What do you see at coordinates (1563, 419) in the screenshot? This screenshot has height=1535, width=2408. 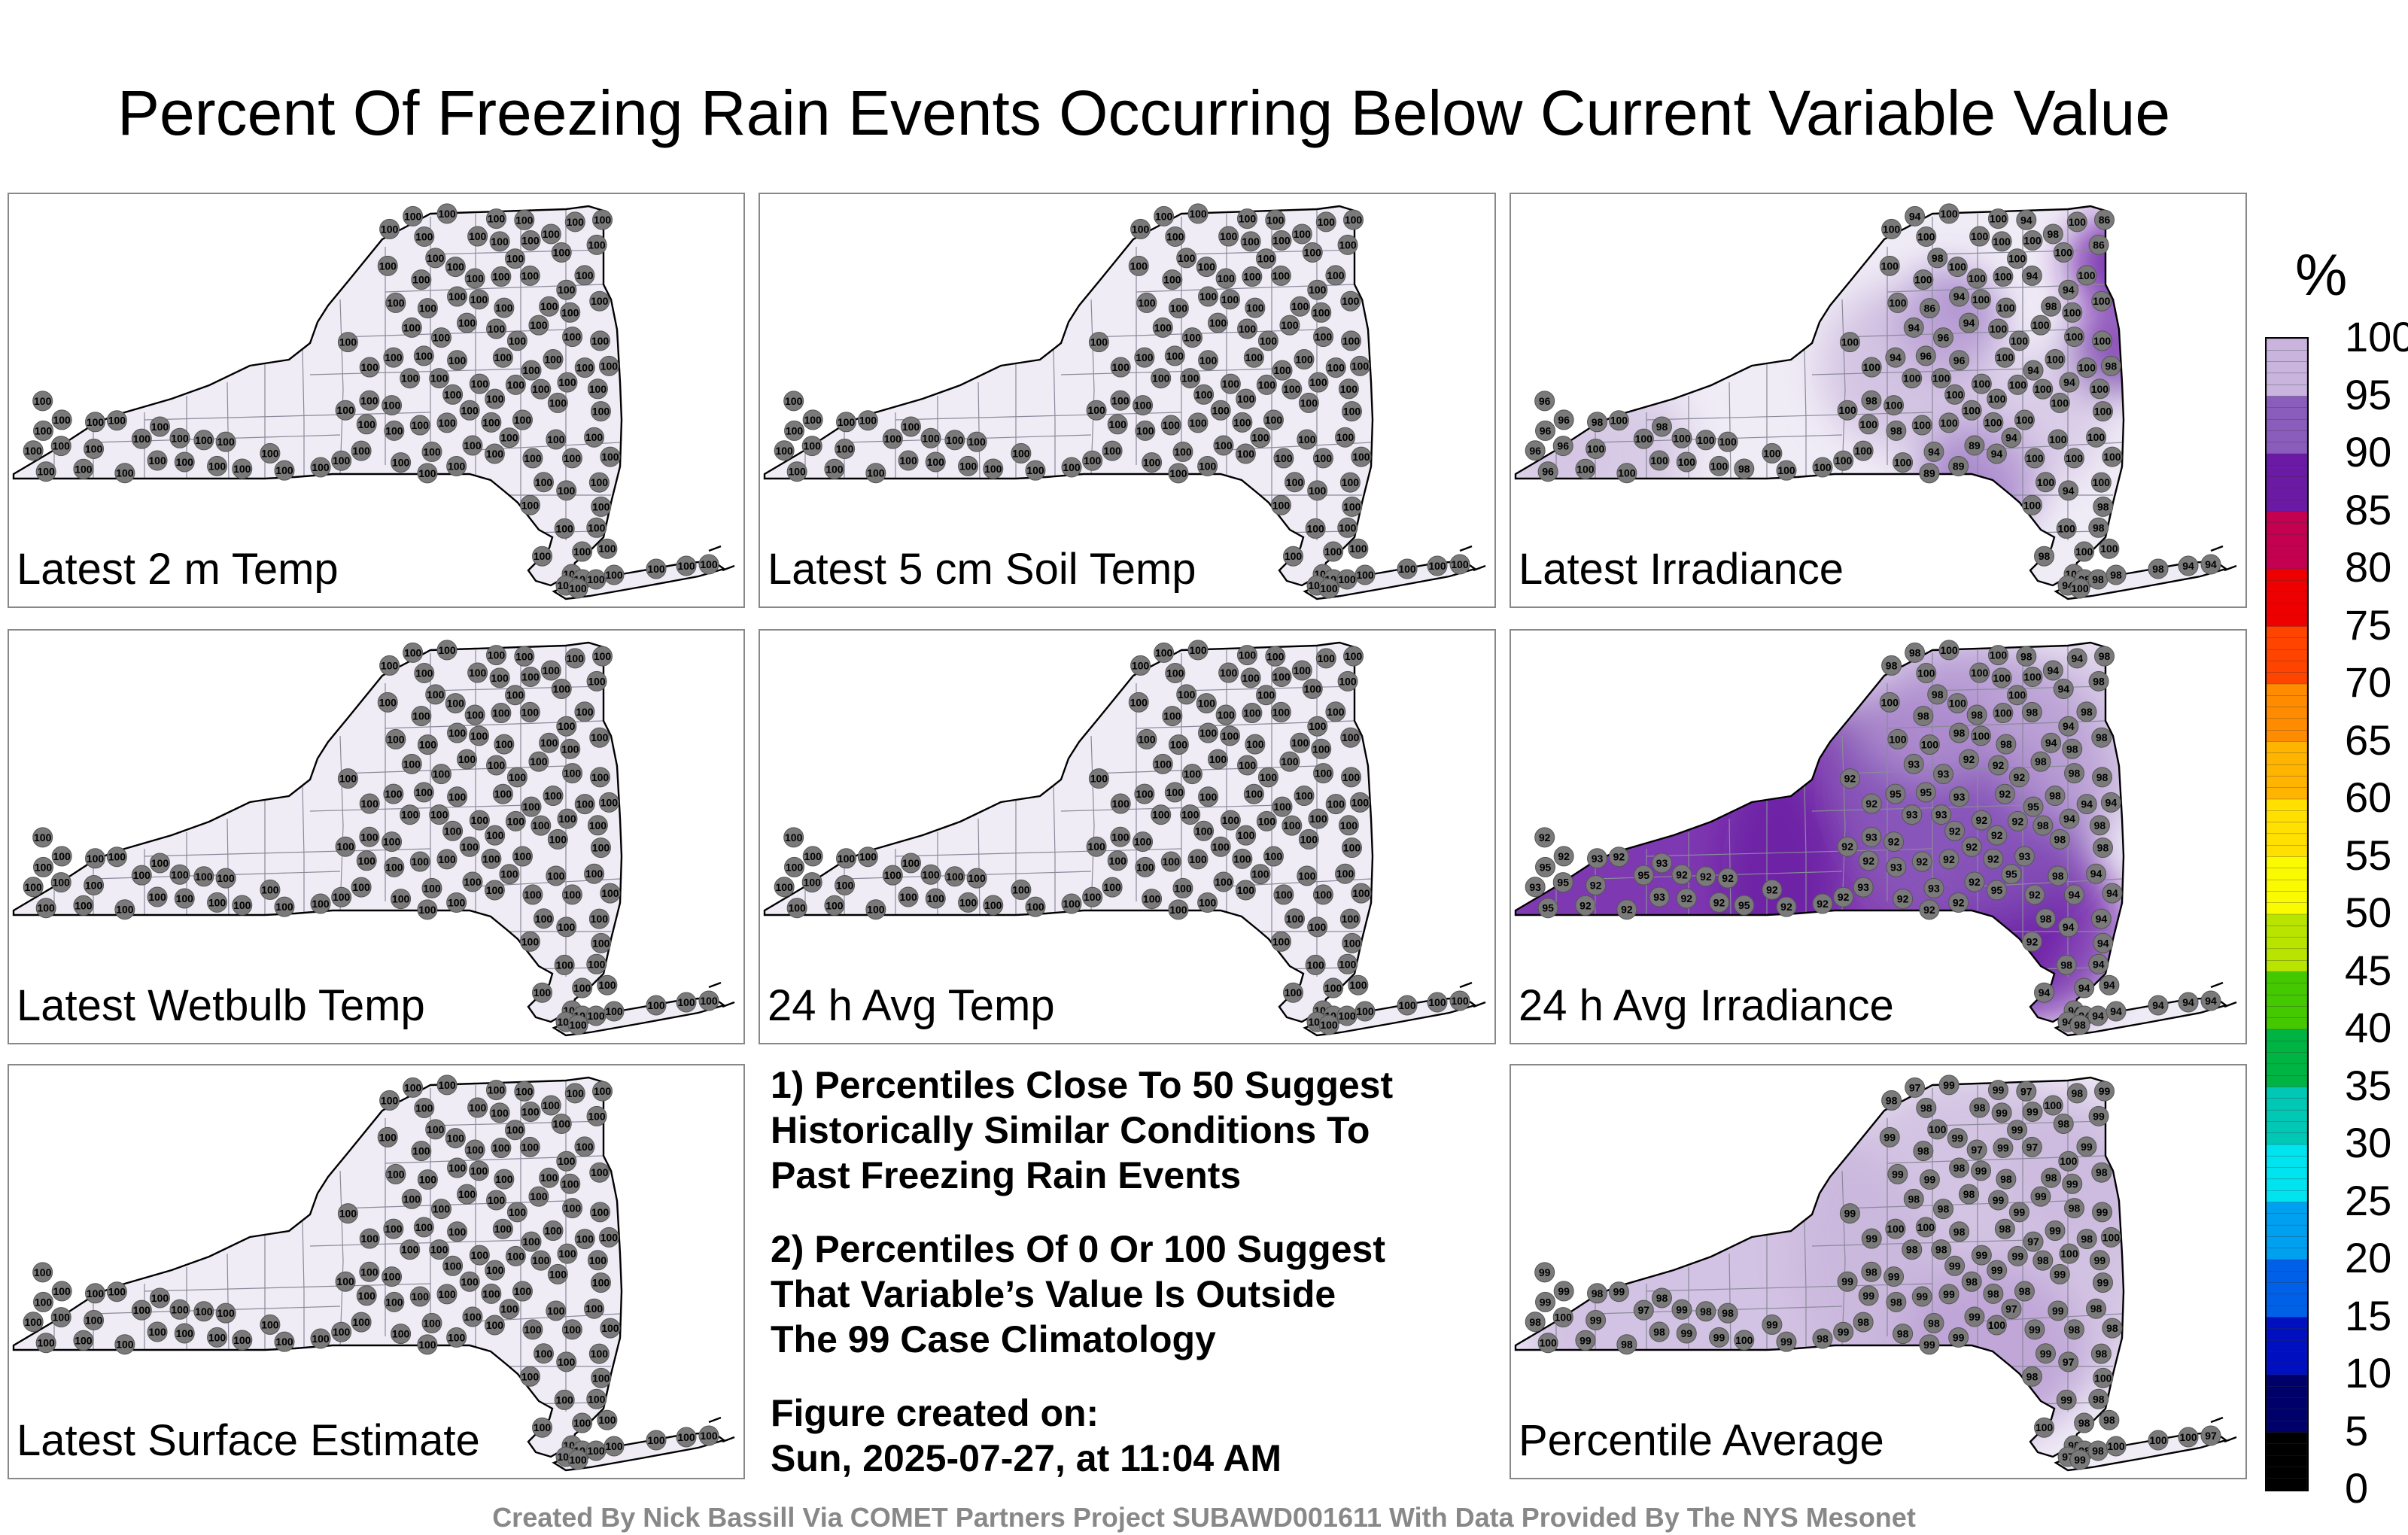 I see `station-marker: 96` at bounding box center [1563, 419].